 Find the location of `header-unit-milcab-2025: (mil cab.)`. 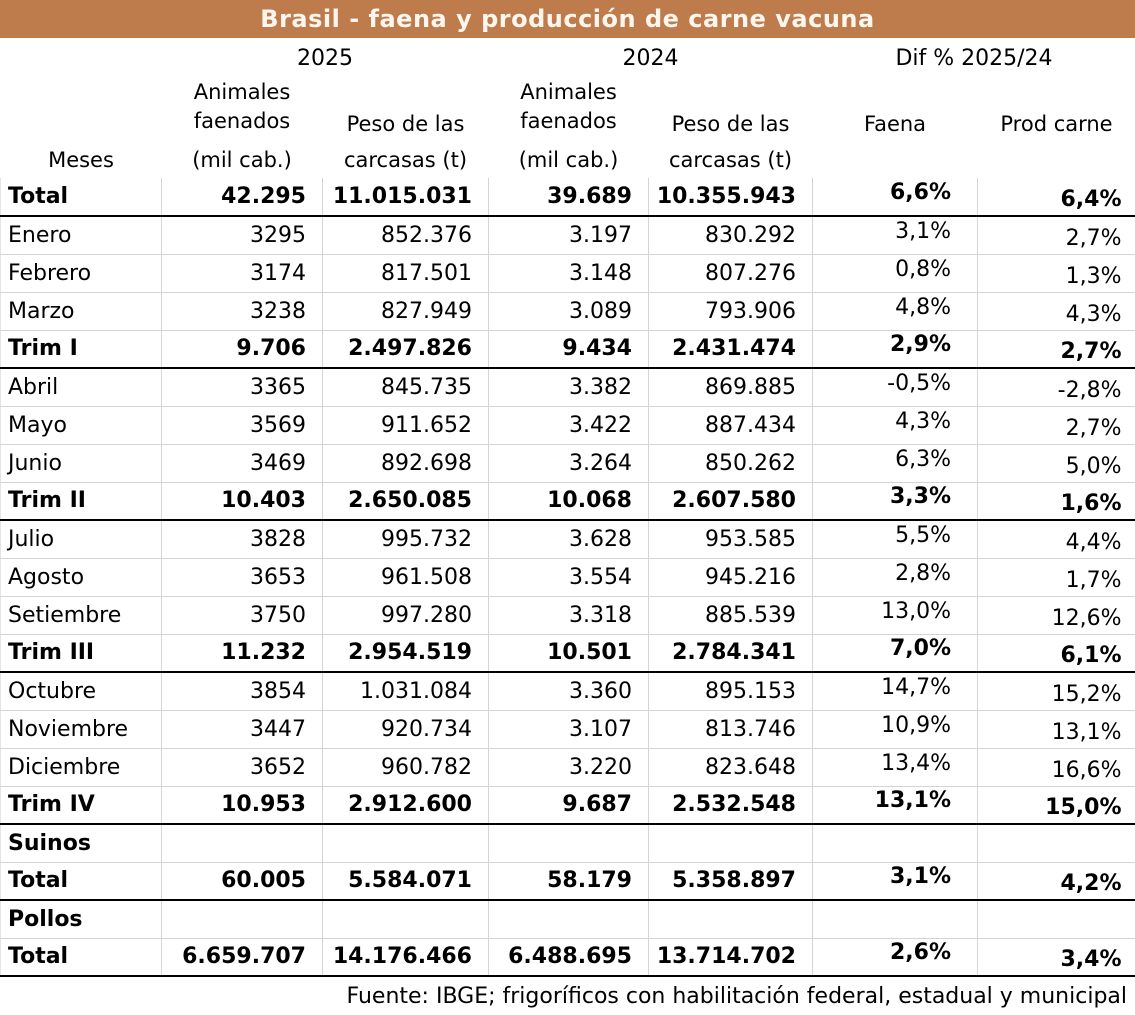

header-unit-milcab-2025: (mil cab.) is located at coordinates (242, 159).